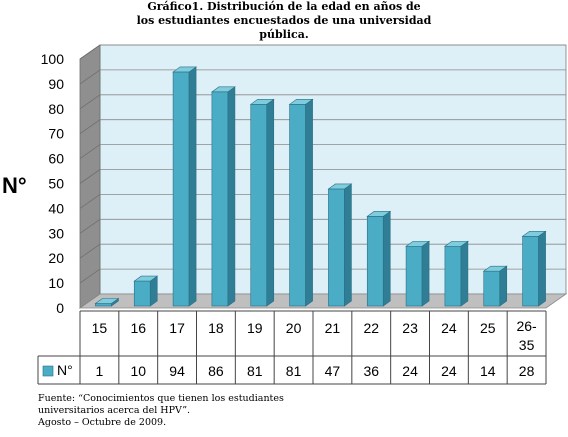 The width and height of the screenshot is (568, 437). Describe the element at coordinates (371, 328) in the screenshot. I see `x-tick-label: 22` at that location.